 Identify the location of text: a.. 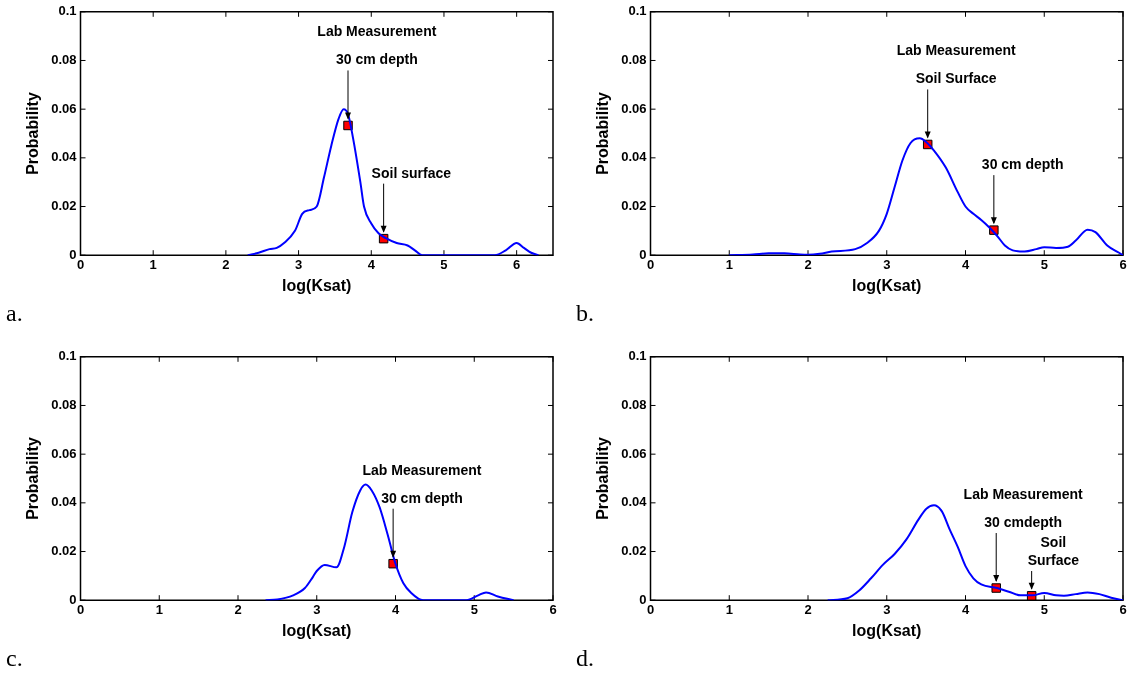
(14, 313).